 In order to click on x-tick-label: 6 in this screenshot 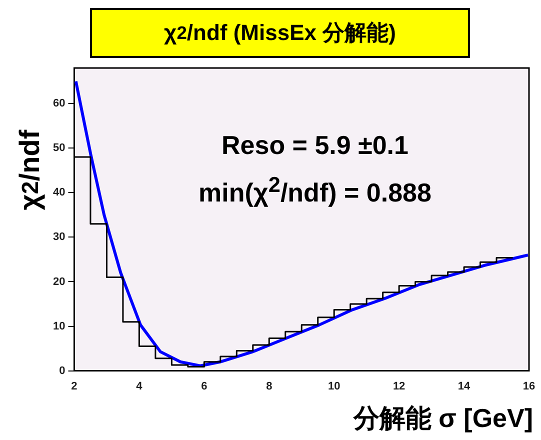, I will do `click(204, 386)`.